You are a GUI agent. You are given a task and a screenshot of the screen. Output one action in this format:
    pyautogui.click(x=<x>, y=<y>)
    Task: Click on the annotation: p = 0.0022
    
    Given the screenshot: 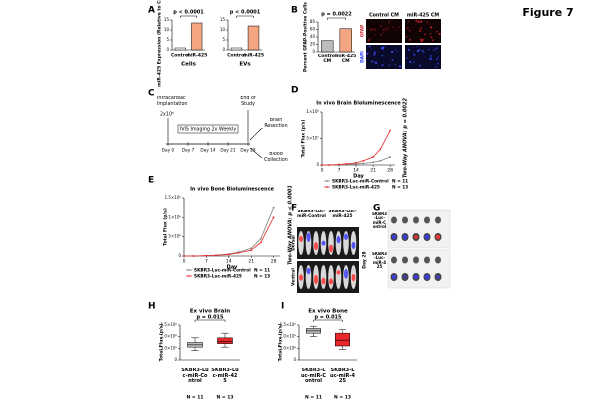 What is the action you would take?
    pyautogui.click(x=336, y=15)
    